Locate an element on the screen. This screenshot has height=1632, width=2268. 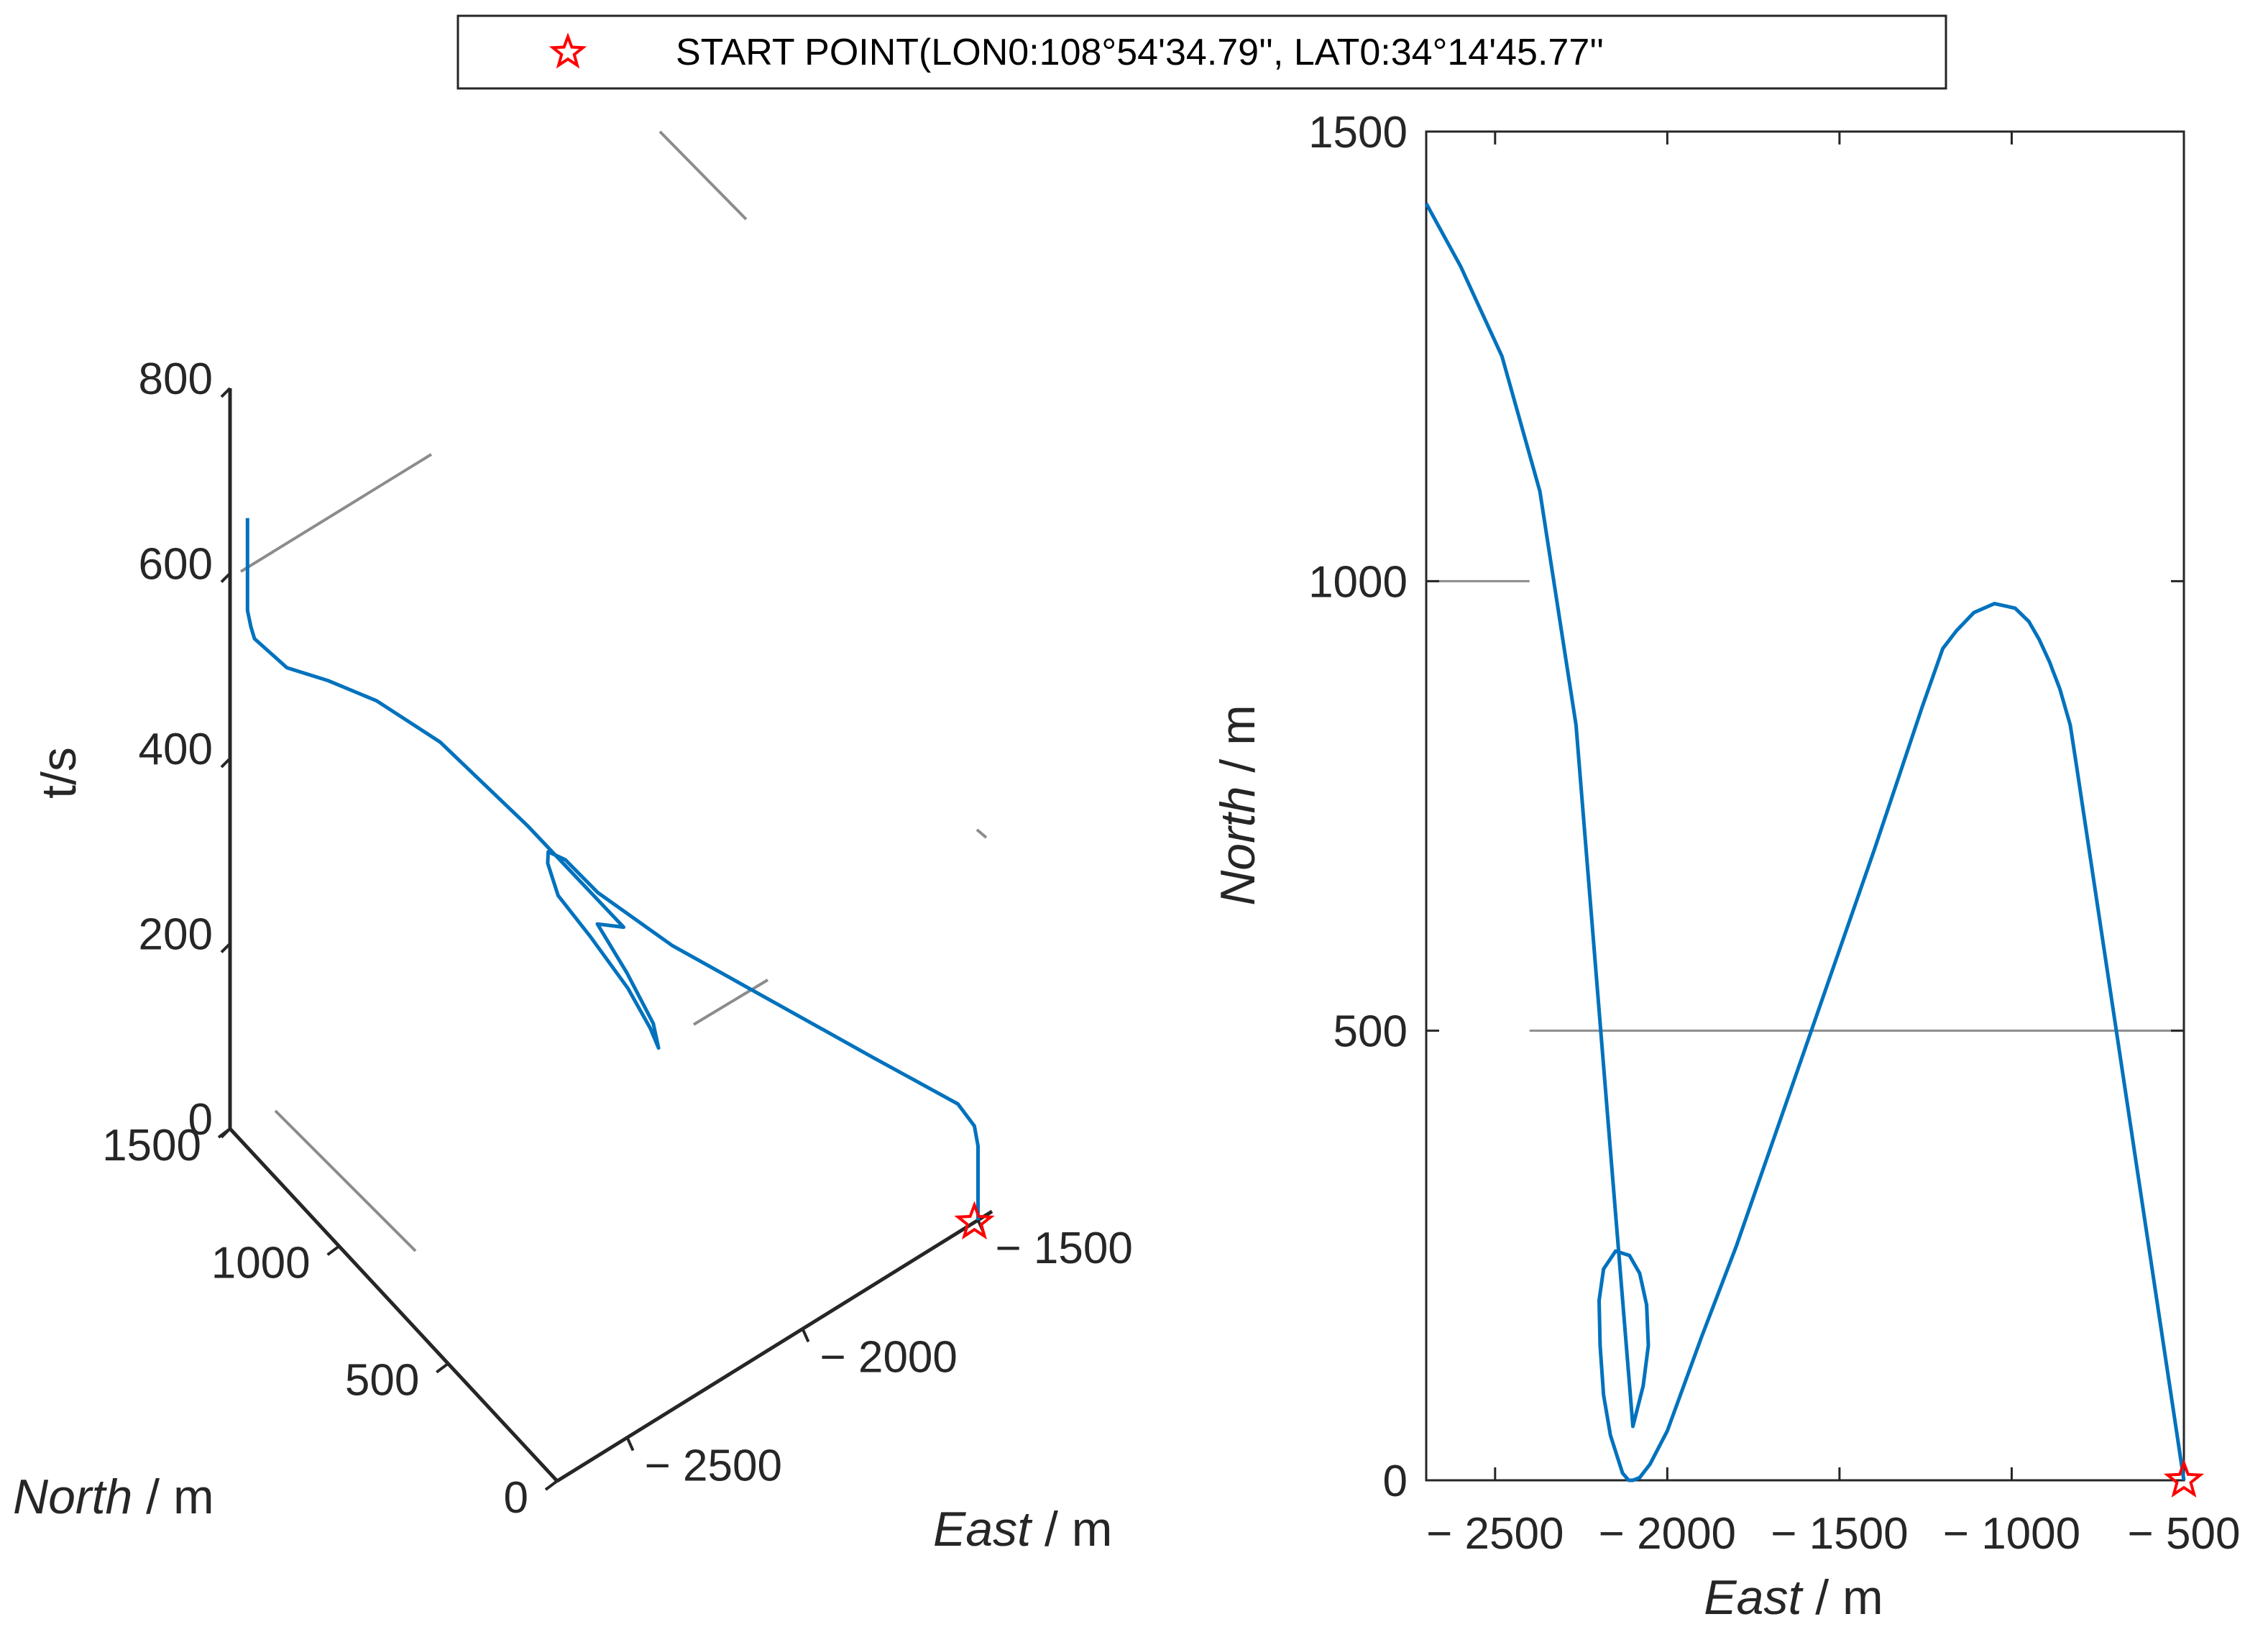
z-tick-label: 200 is located at coordinates (176, 935).